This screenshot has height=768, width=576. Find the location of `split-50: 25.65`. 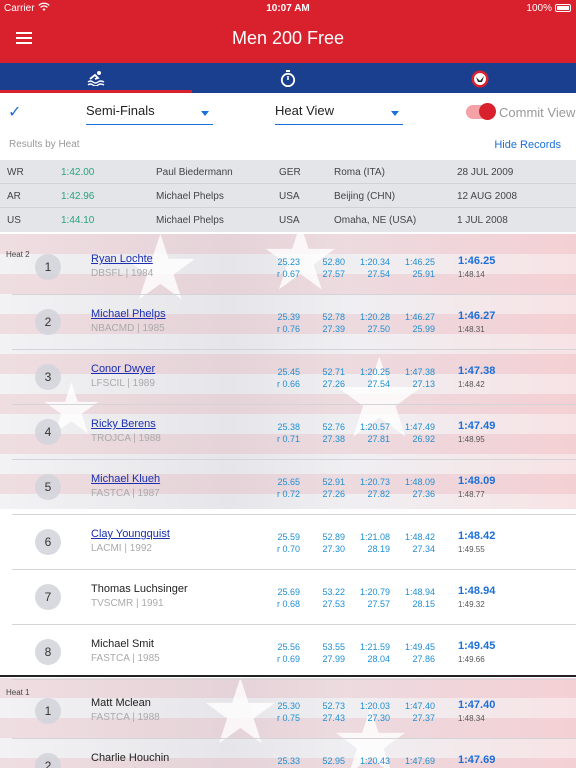

split-50: 25.65 is located at coordinates (288, 482).